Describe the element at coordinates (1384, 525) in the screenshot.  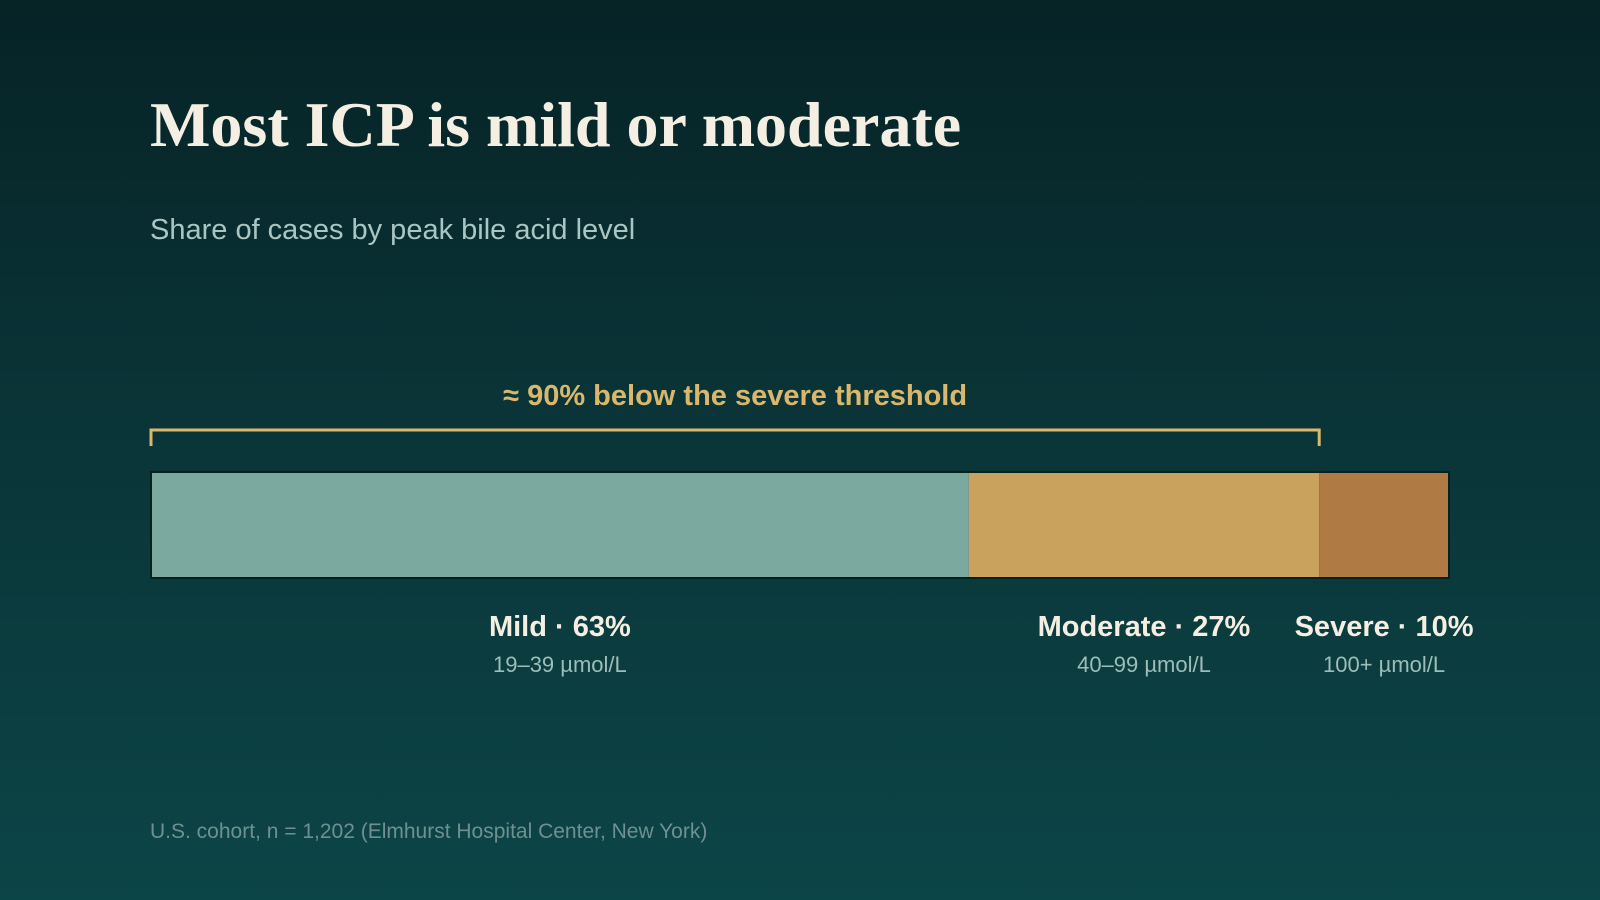
I see `bar-segment-severe` at that location.